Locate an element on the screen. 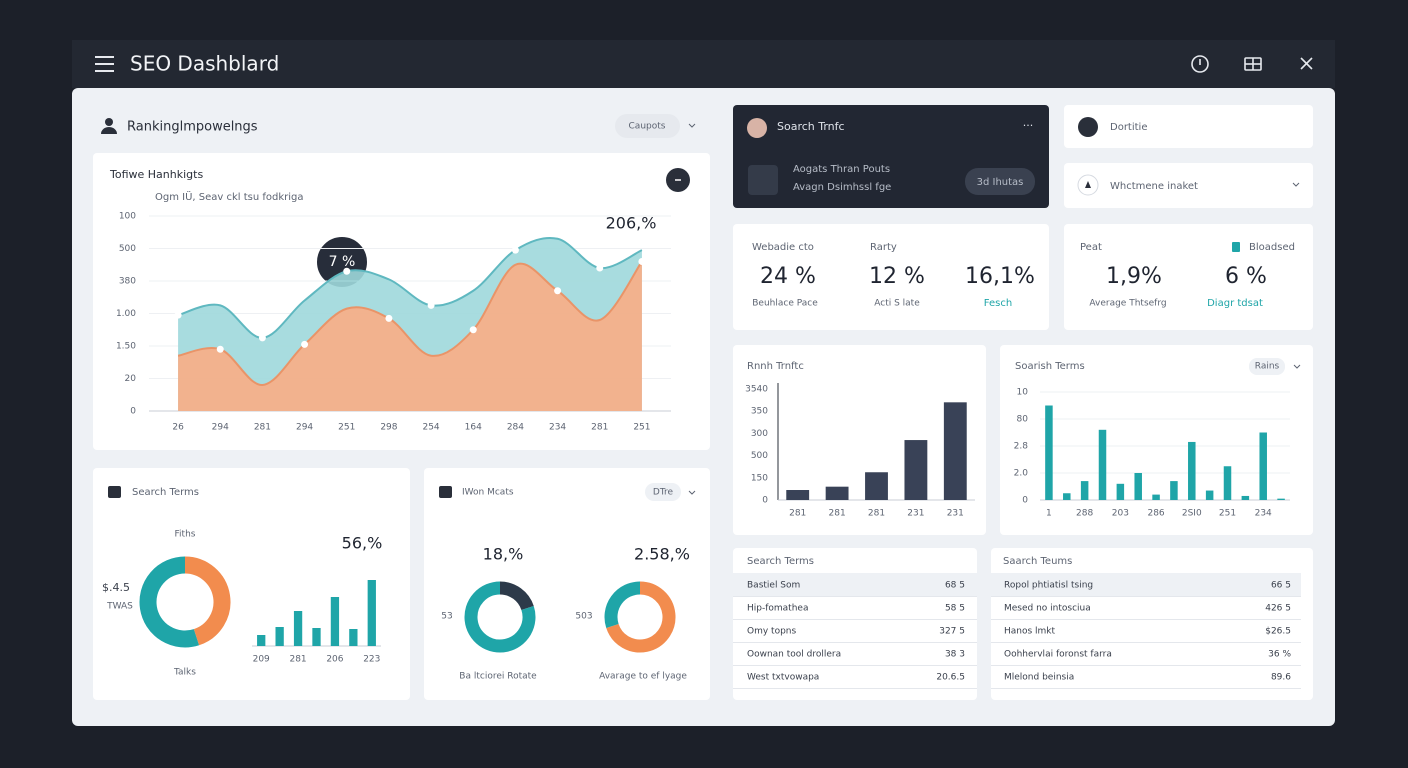 The image size is (1408, 768). y-tick-label: 100 is located at coordinates (127, 217).